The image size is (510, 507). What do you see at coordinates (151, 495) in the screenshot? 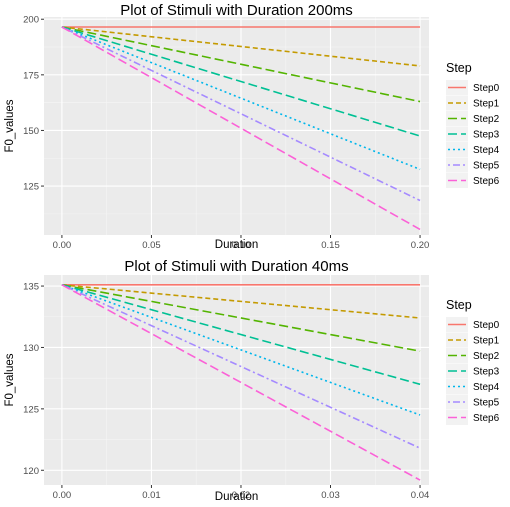
I see `x-tick-label: 0.01` at bounding box center [151, 495].